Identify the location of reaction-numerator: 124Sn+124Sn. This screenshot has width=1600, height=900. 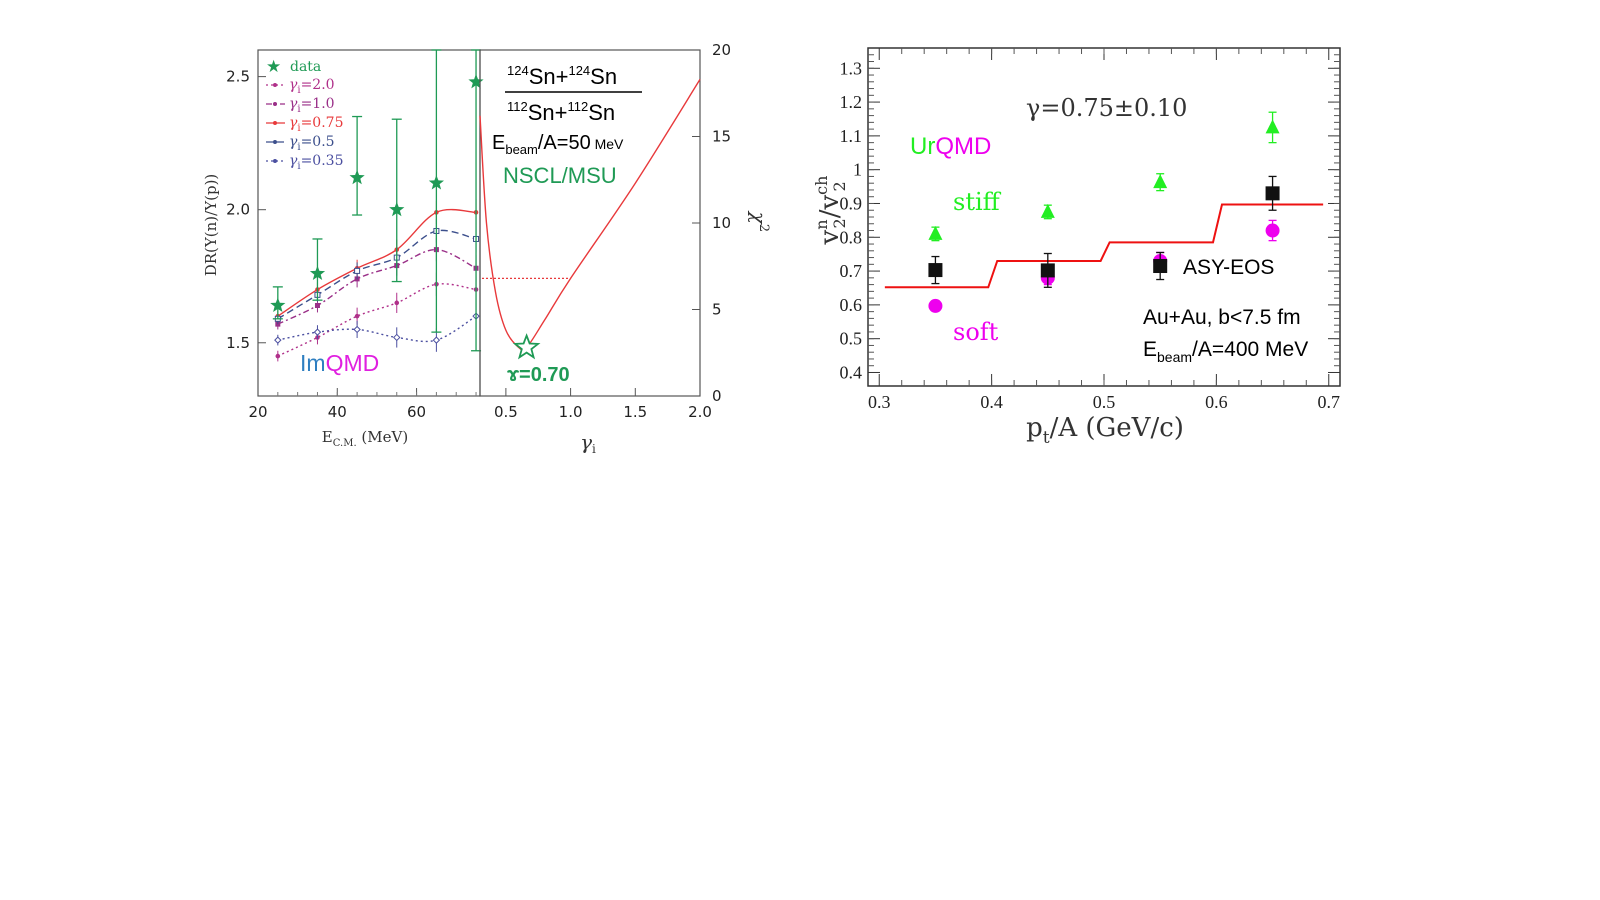
(562, 76).